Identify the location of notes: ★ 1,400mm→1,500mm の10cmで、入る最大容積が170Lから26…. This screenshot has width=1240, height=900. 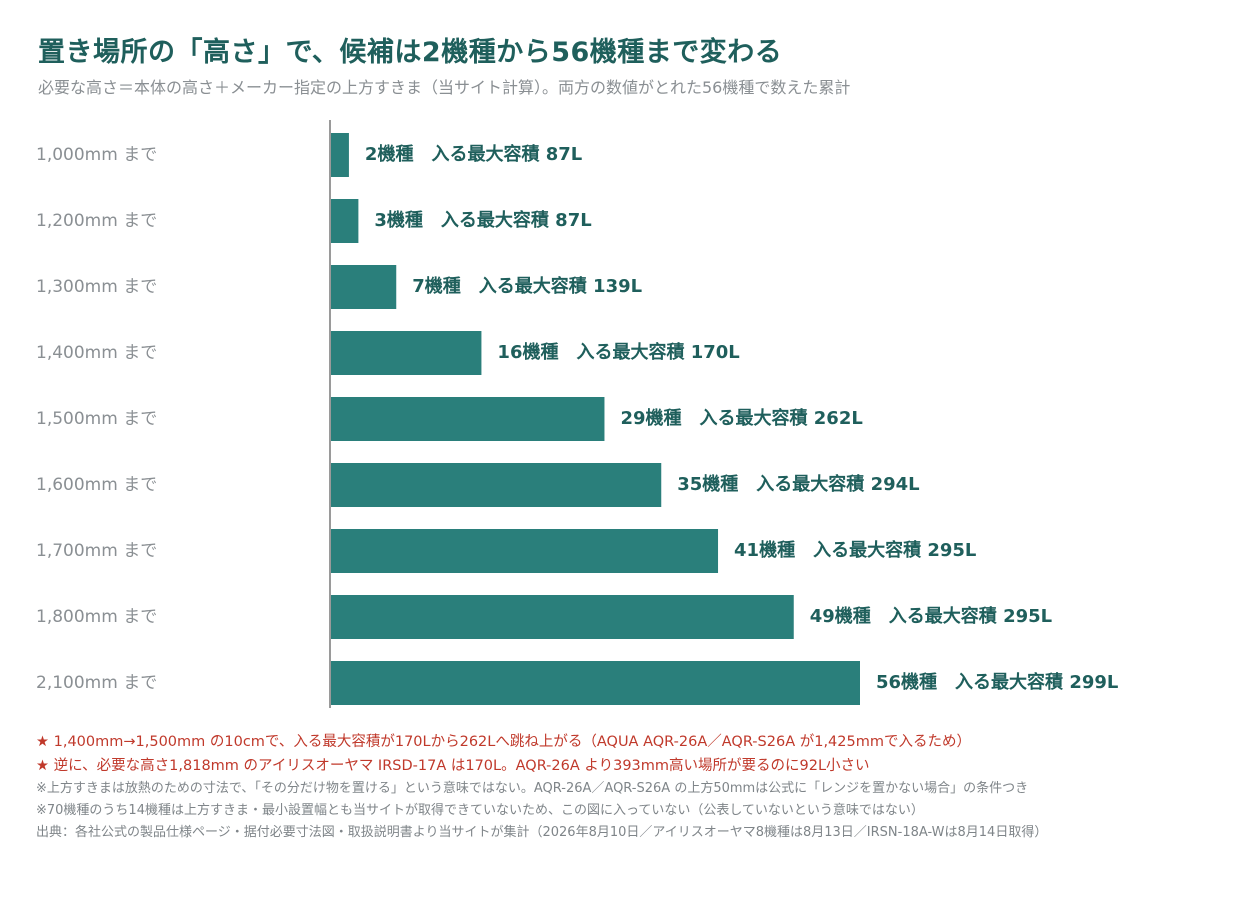
(626, 791).